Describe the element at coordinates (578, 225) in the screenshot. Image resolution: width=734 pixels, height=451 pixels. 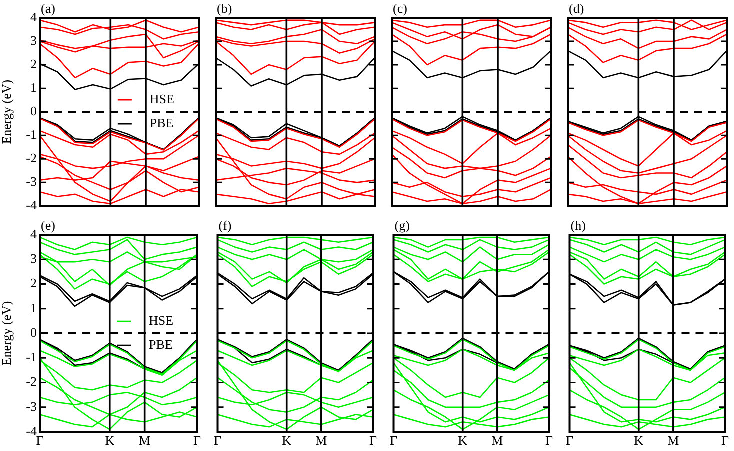
I see `chart-title: (h)` at that location.